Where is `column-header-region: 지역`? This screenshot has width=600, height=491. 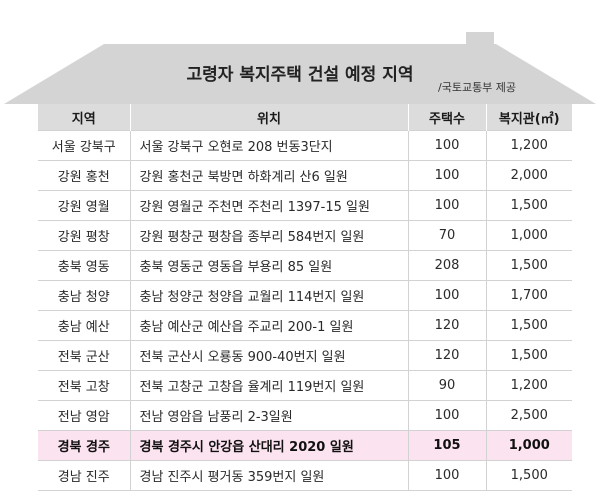 column-header-region: 지역 is located at coordinates (84, 117).